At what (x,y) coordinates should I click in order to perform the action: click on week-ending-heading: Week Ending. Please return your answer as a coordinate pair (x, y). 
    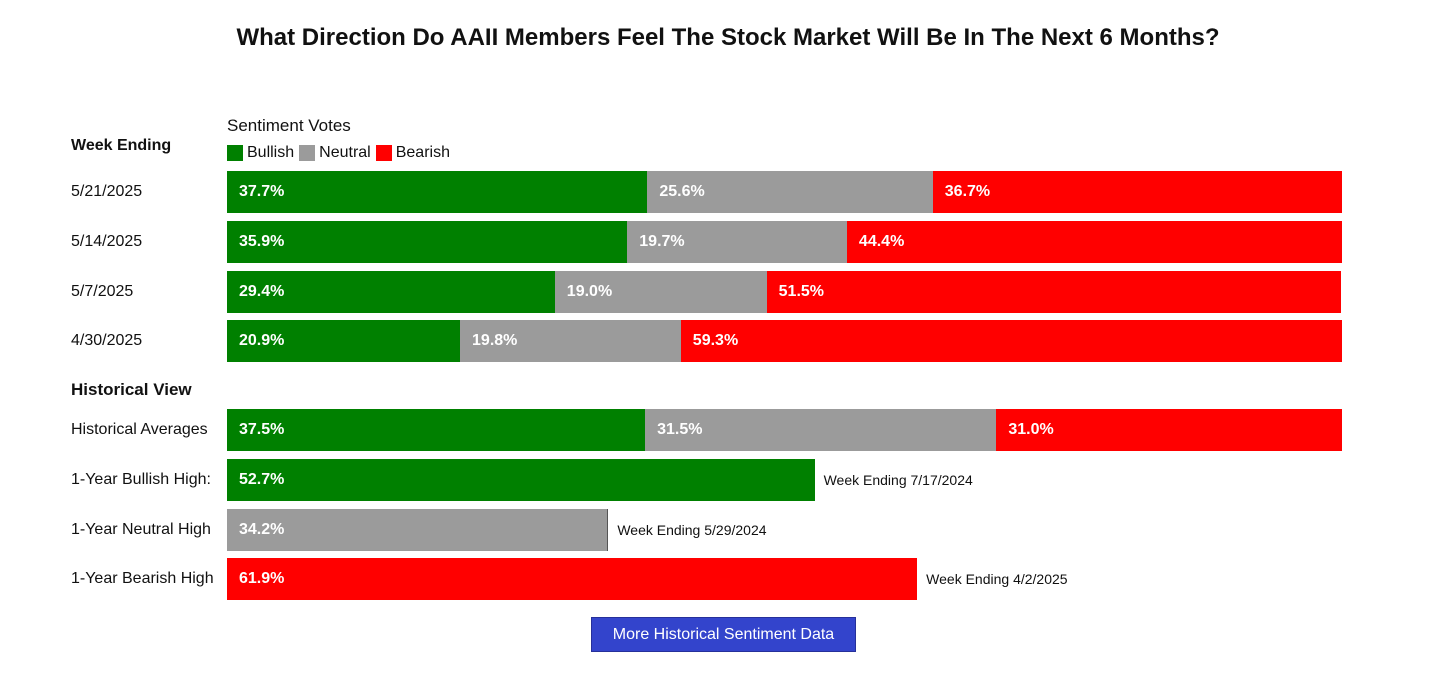
    Looking at the image, I should click on (121, 145).